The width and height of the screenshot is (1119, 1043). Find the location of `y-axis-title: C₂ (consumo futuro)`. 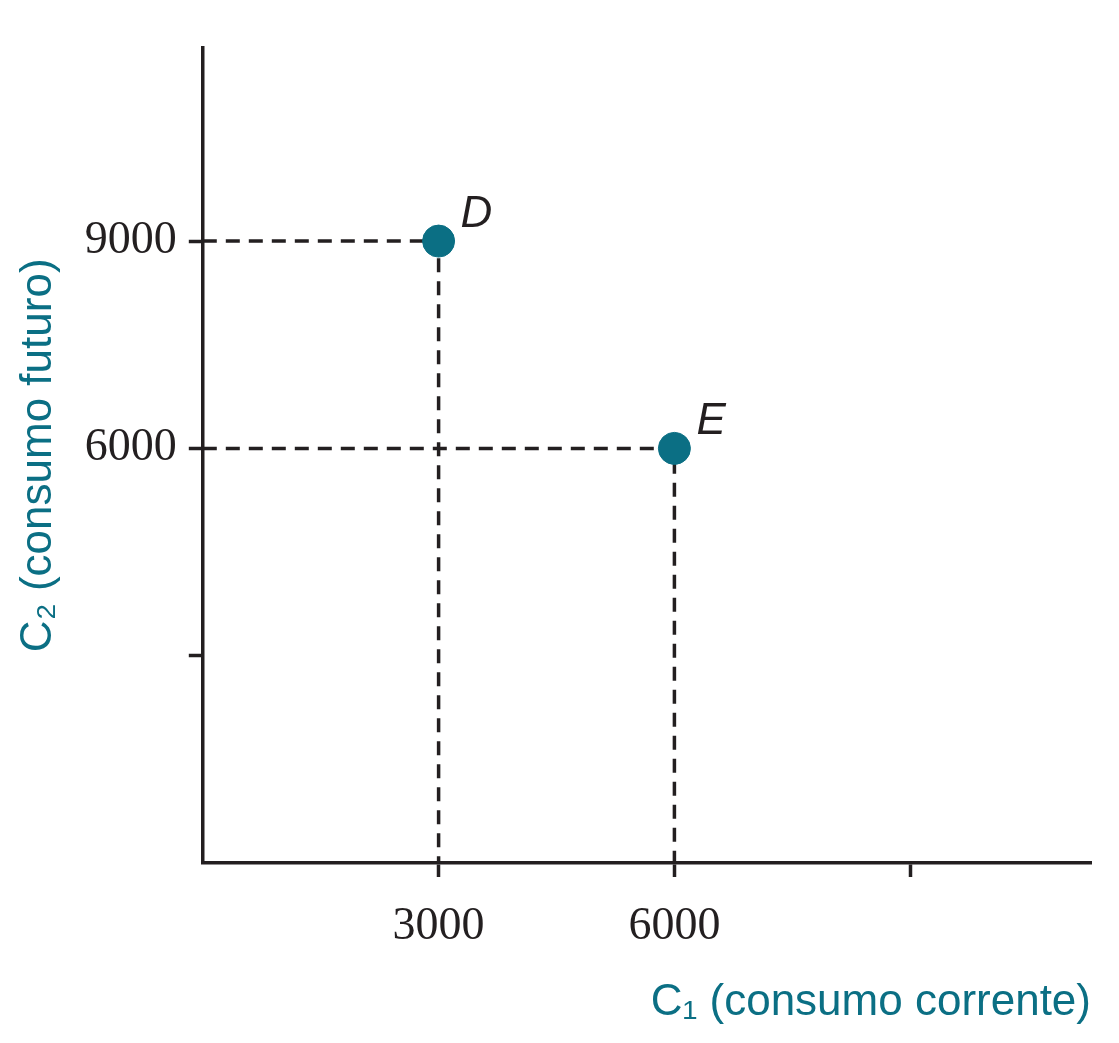

y-axis-title: C₂ (consumo futuro) is located at coordinates (35, 455).